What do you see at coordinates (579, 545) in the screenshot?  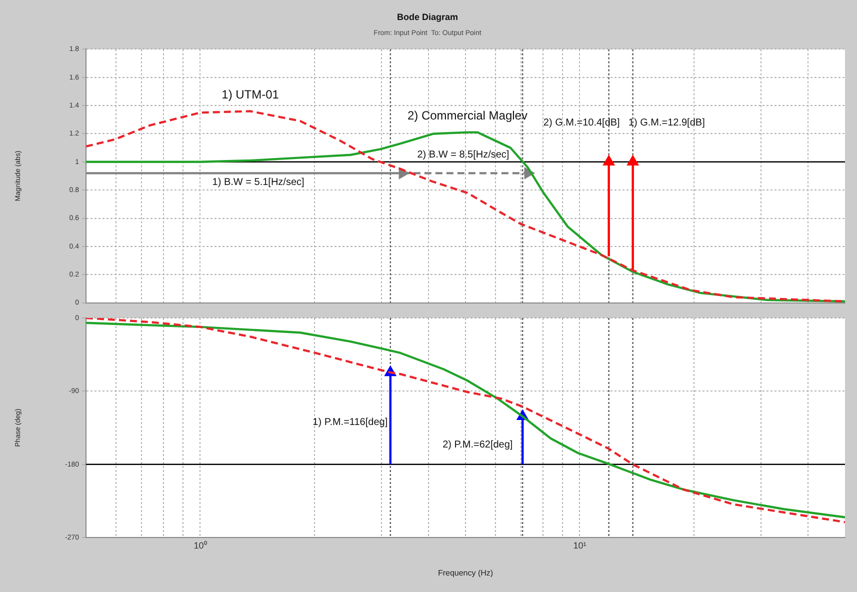 I see `x-tick-label: 10¹` at bounding box center [579, 545].